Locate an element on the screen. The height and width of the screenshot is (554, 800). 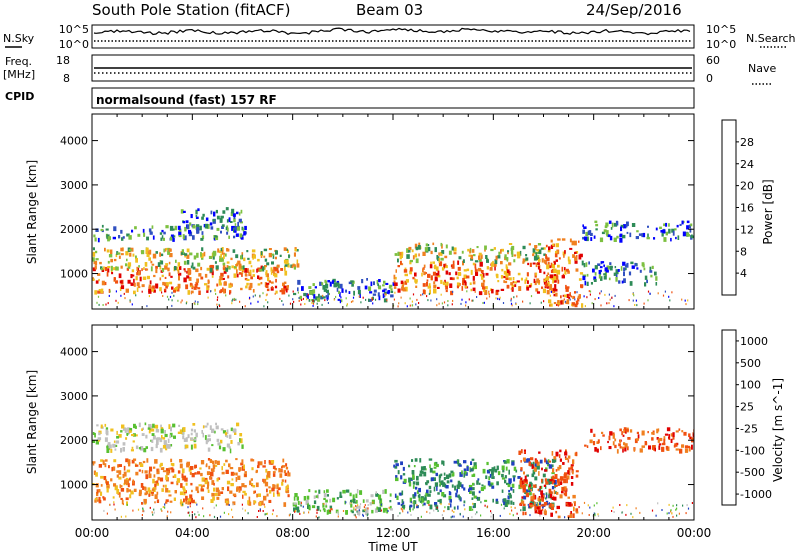
echo-region is located at coordinates (344, 290).